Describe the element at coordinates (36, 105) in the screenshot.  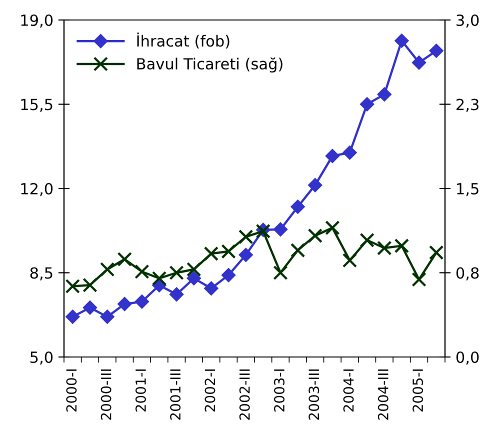
I see `y-tick-label: 15,5` at that location.